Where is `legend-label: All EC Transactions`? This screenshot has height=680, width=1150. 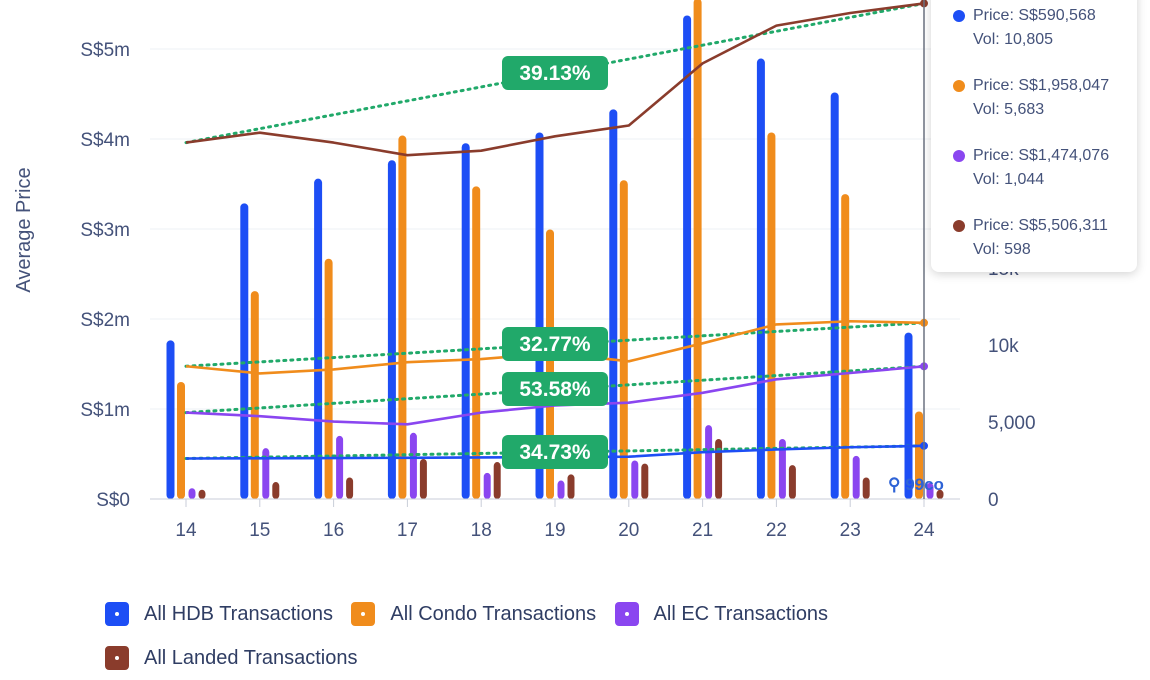 legend-label: All EC Transactions is located at coordinates (741, 613).